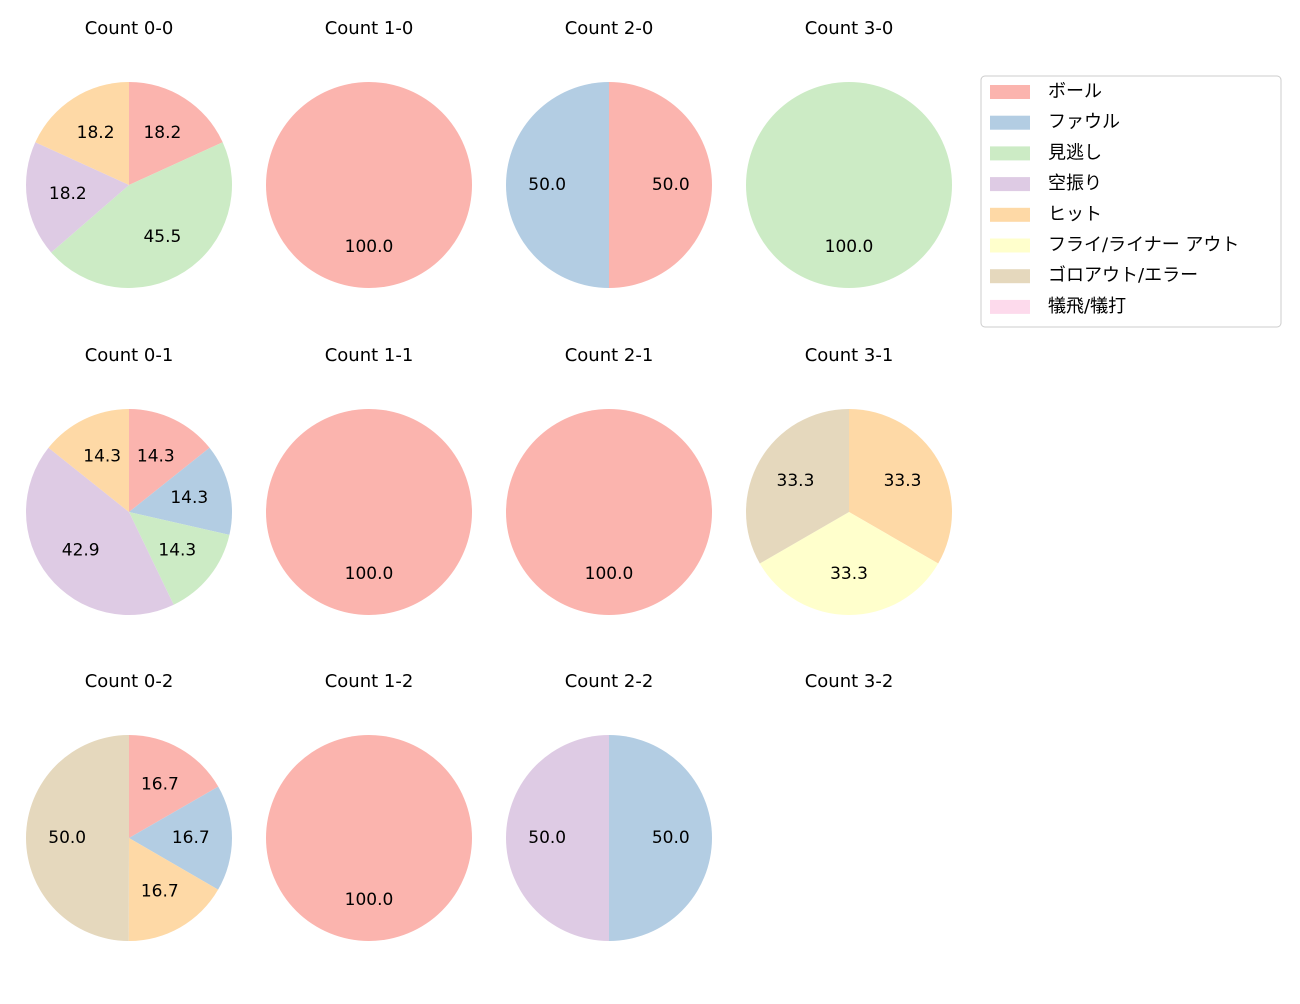 The image size is (1300, 1004). I want to click on pie-title: Count 3-2, so click(849, 681).